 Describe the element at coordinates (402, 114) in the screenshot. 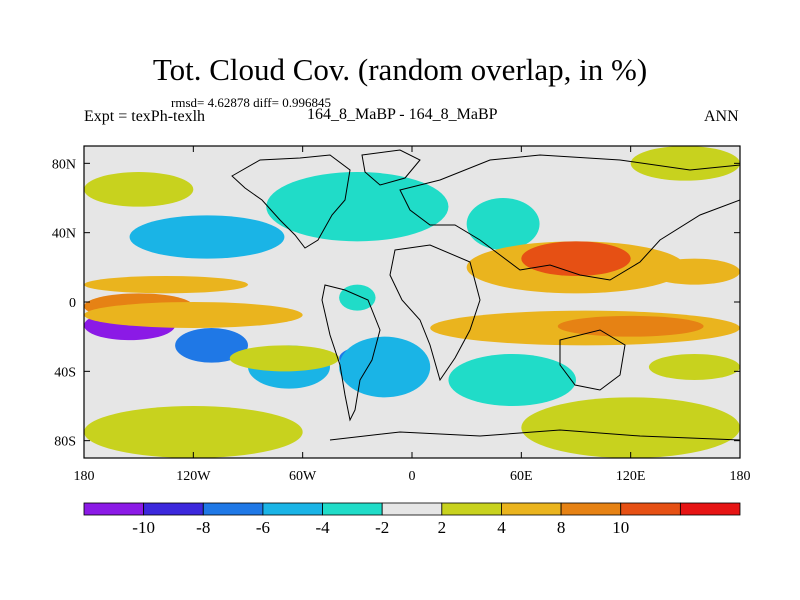

I see `comparison-label: 164_8_MaBP - 164_8_MaBP` at that location.